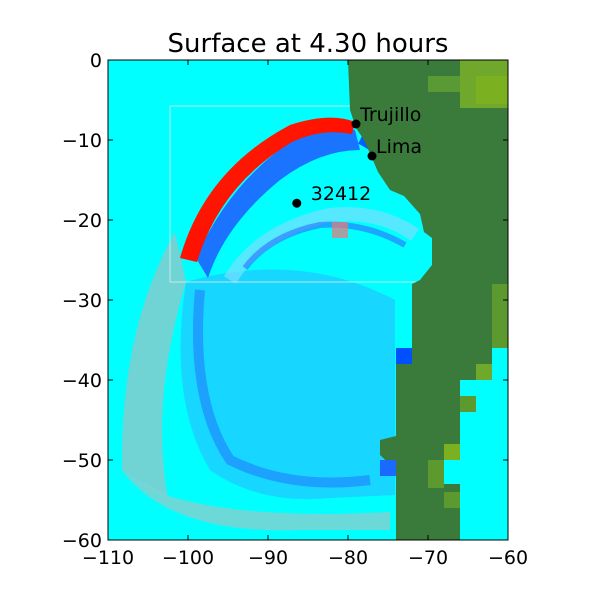 The height and width of the screenshot is (600, 600). I want to click on marker-label: Lima, so click(399, 147).